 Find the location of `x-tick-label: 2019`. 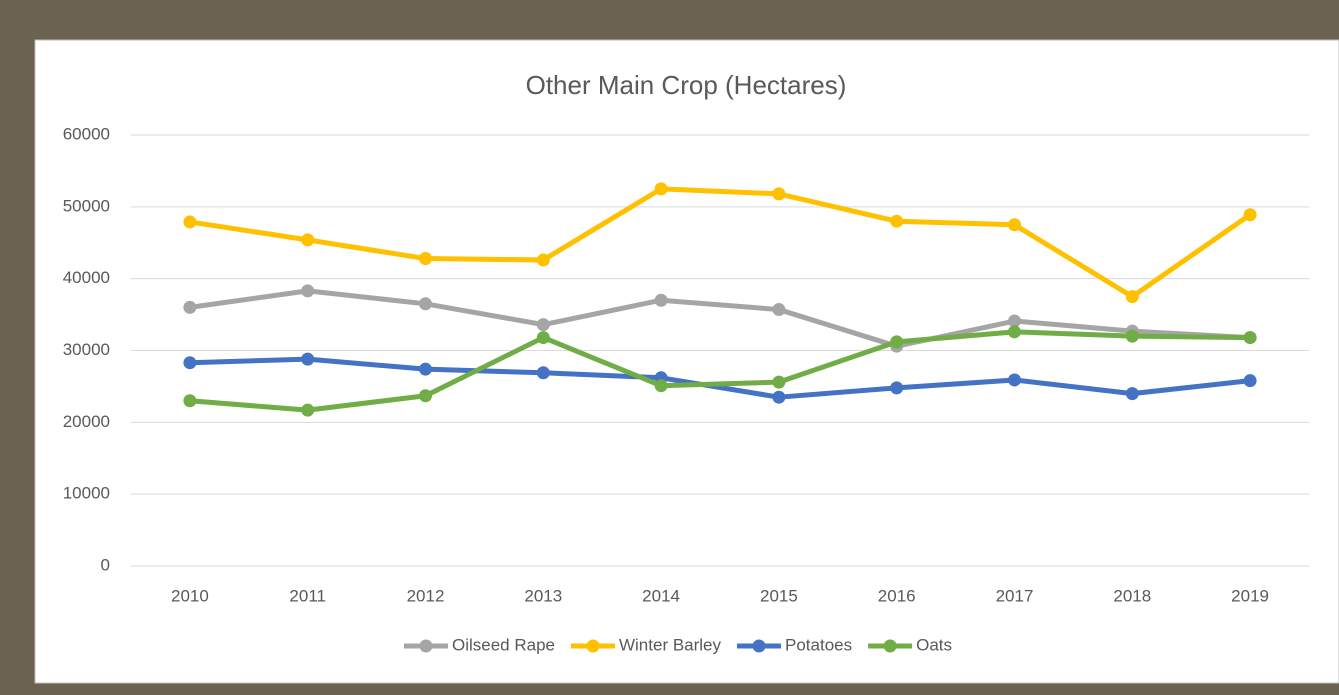

x-tick-label: 2019 is located at coordinates (1250, 595).